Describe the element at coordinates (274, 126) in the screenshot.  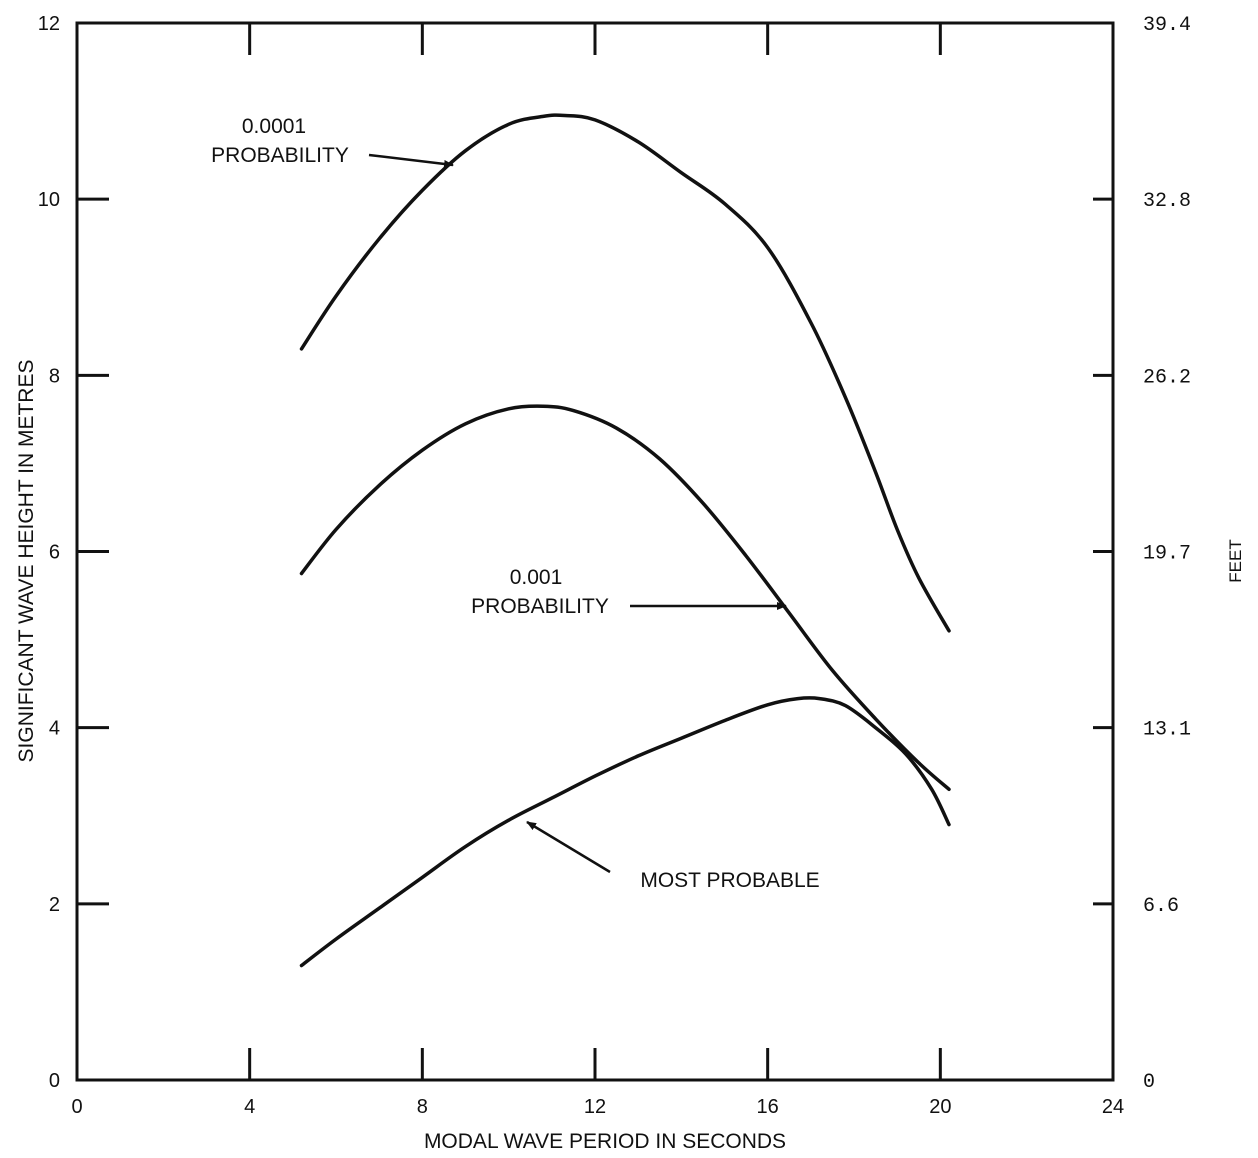
I see `annotation-label: 0.0001` at that location.